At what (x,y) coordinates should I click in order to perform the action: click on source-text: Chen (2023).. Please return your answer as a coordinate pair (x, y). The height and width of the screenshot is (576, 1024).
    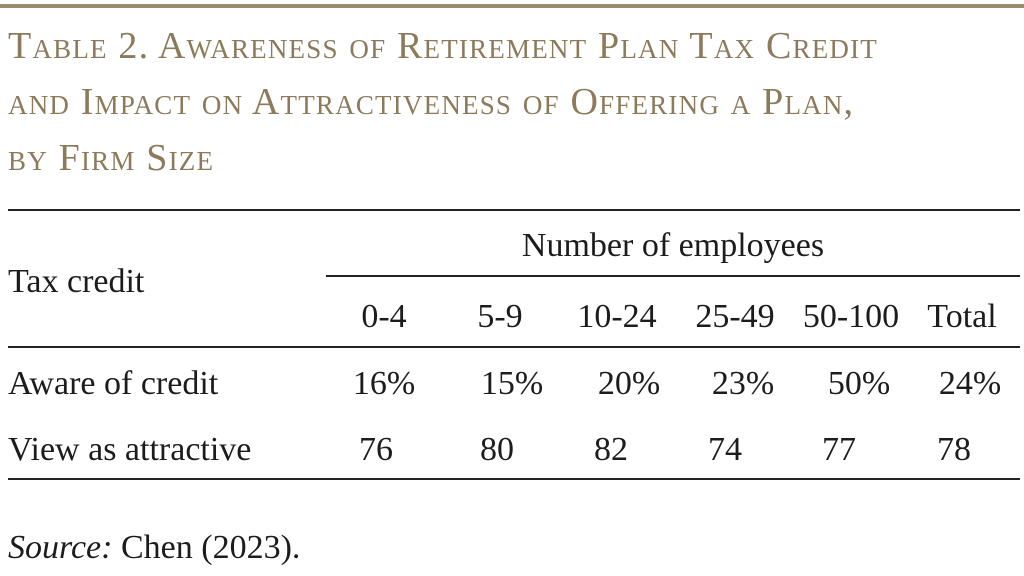
    Looking at the image, I should click on (206, 547).